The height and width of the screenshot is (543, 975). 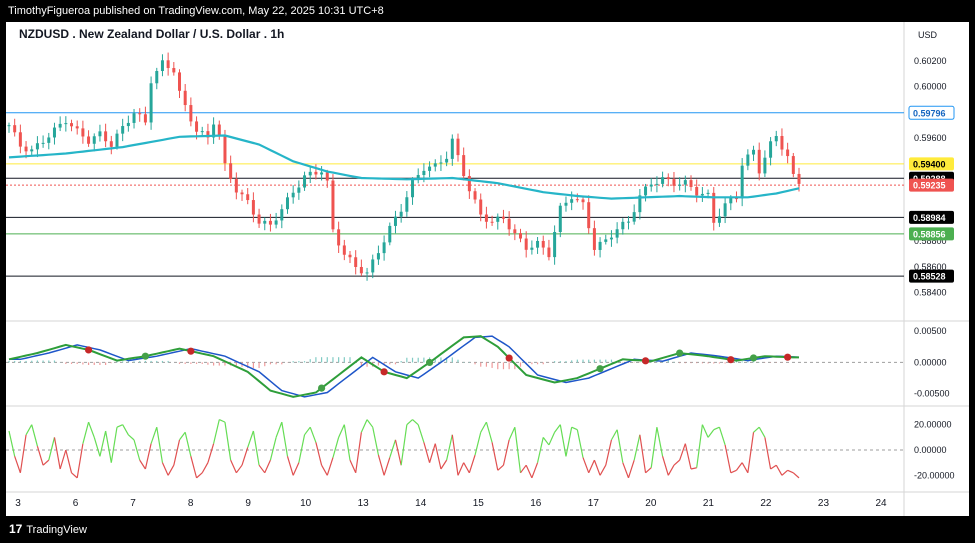 I want to click on tradingview-logo-icon: 17, so click(x=16, y=529).